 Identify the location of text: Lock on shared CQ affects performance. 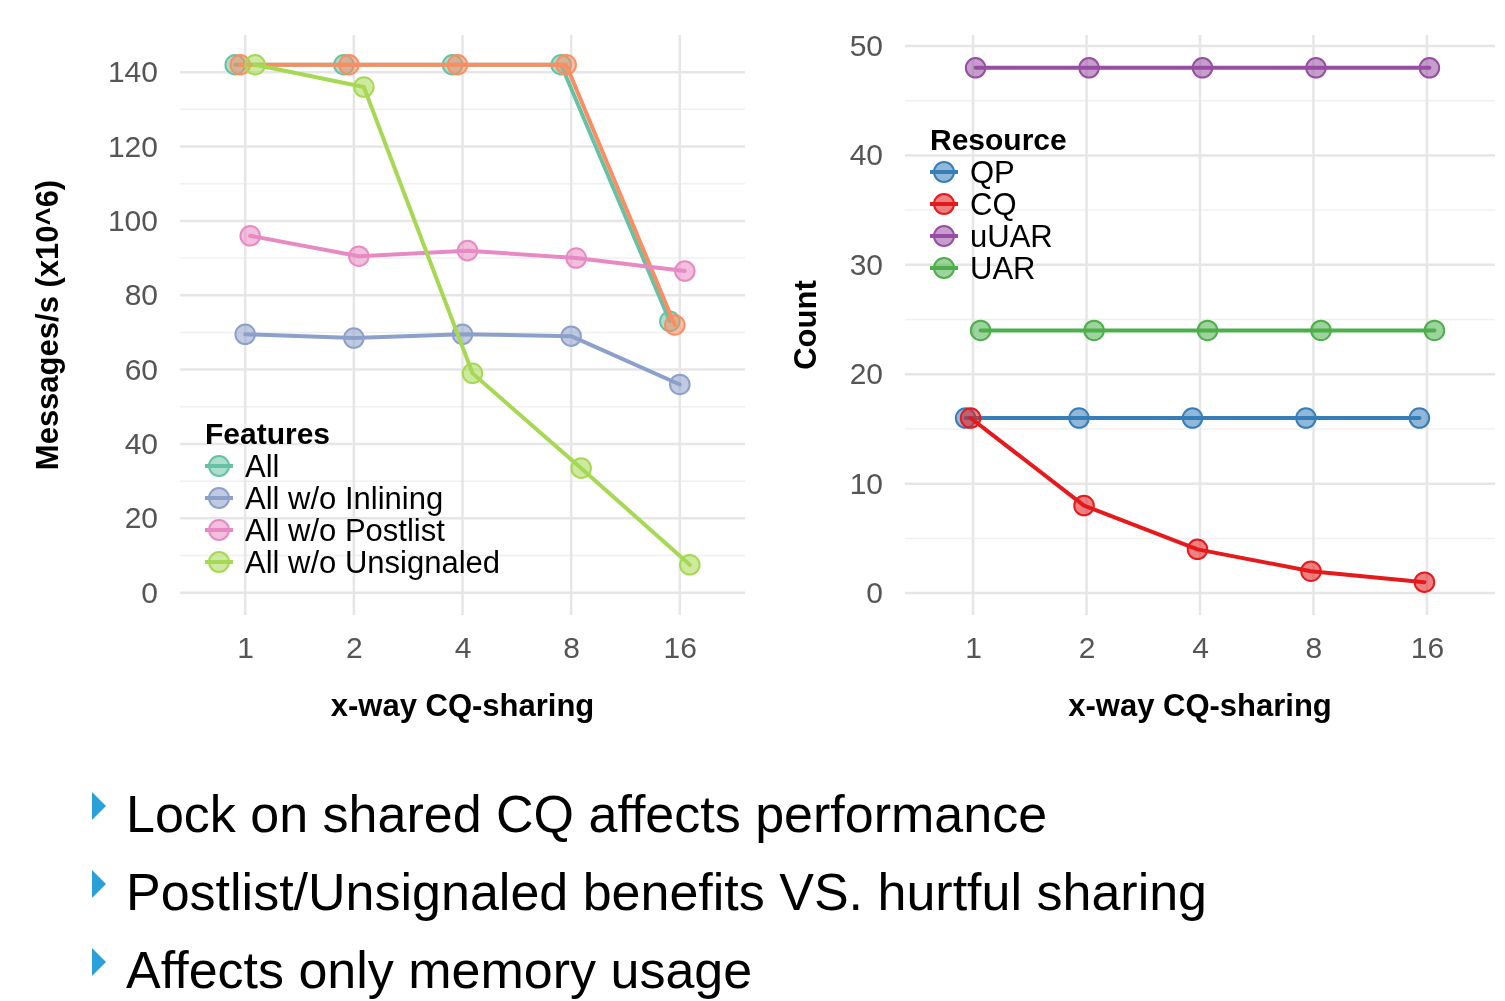
(587, 814).